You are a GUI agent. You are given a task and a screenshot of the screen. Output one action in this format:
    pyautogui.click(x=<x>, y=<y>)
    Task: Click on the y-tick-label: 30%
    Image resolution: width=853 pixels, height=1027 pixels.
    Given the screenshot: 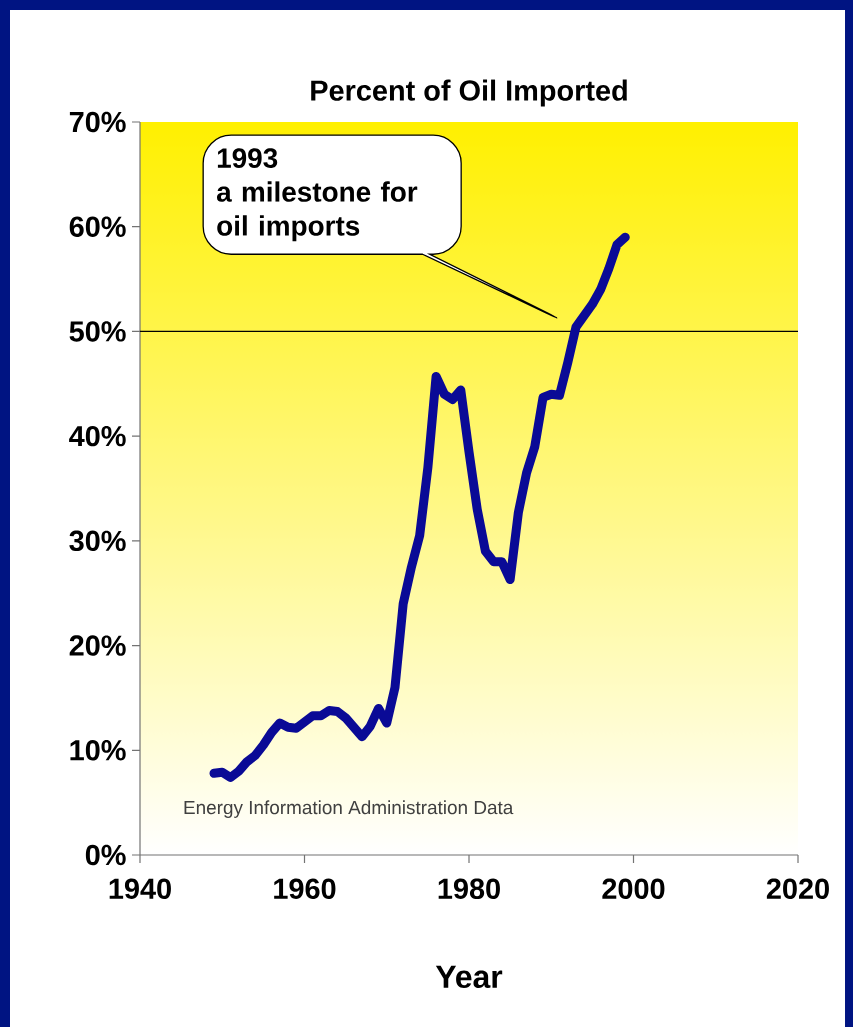 What is the action you would take?
    pyautogui.click(x=97, y=541)
    